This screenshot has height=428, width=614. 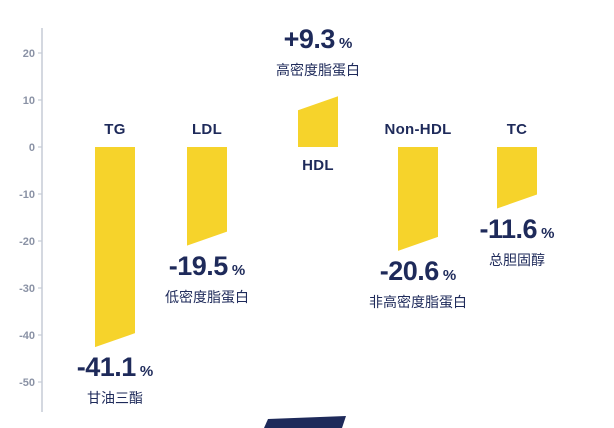 I want to click on y-tick-label--10: -10, so click(x=27, y=195).